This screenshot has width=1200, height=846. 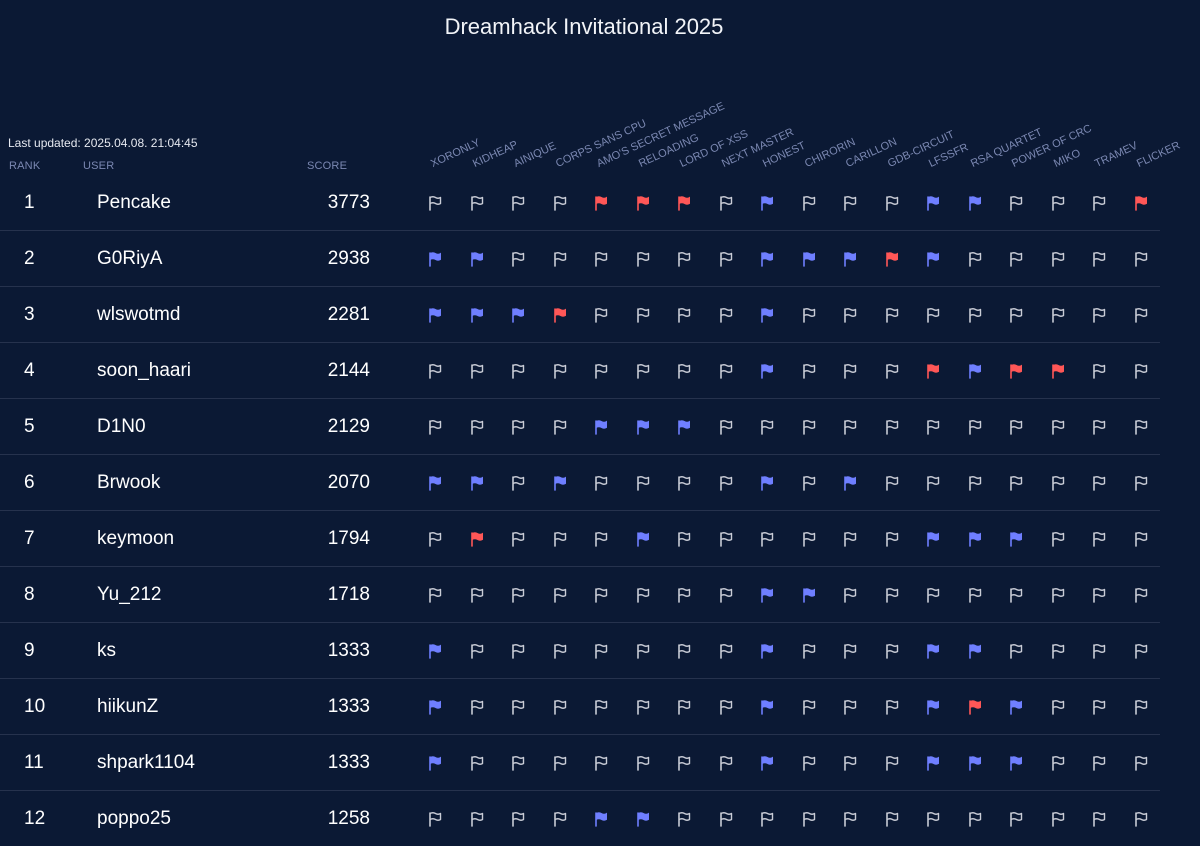 I want to click on user-cell: Pencake, so click(x=134, y=202).